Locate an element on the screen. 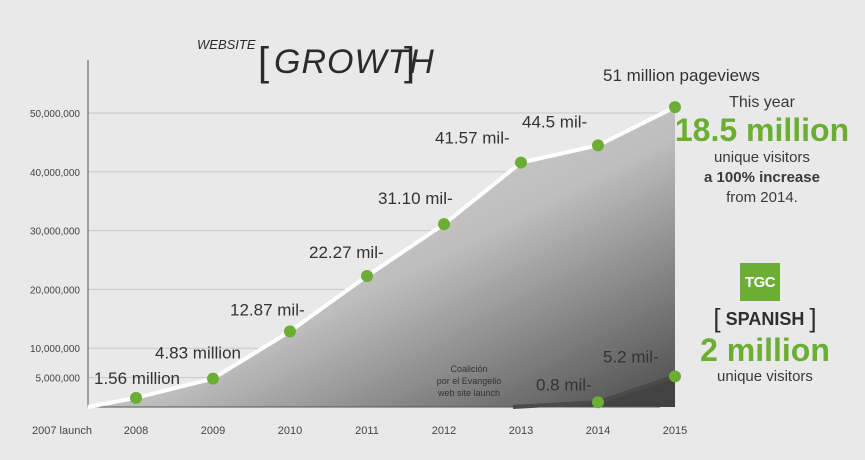  data-label-pageviews: 22.27 mil- is located at coordinates (346, 252).